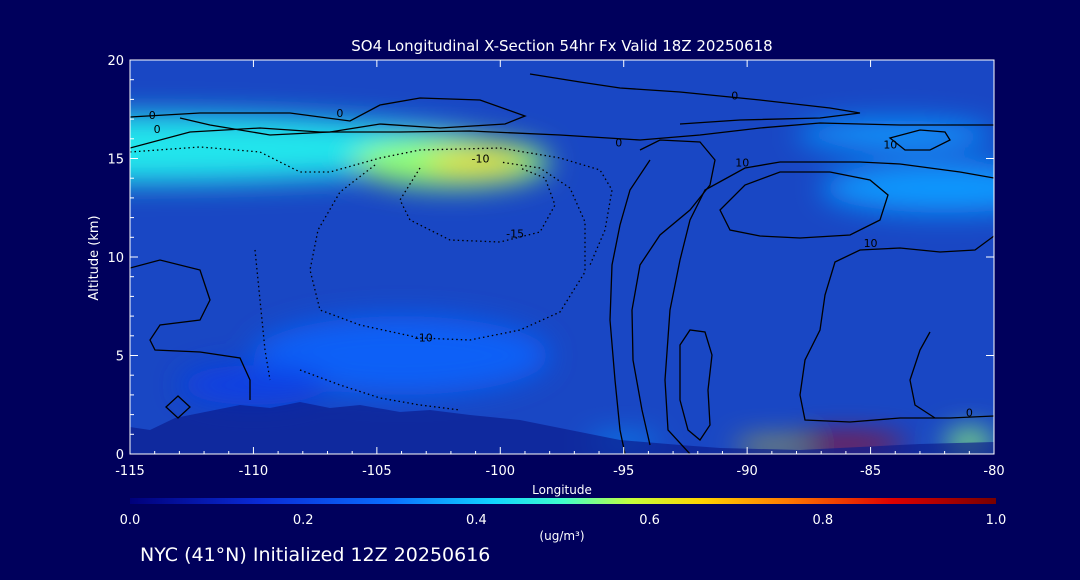 This screenshot has width=1080, height=580. Describe the element at coordinates (993, 471) in the screenshot. I see `x-tick-label: -80` at that location.